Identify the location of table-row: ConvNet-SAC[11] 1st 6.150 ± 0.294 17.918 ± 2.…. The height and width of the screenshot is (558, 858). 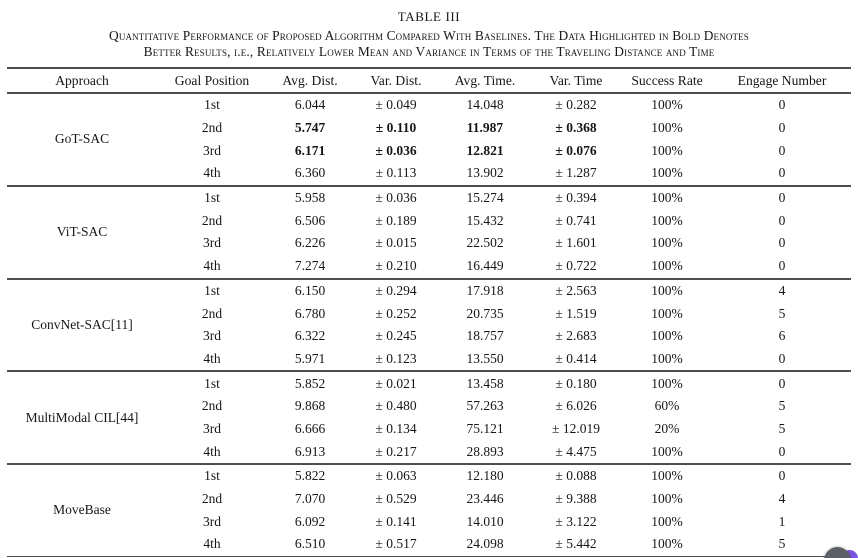
(429, 305).